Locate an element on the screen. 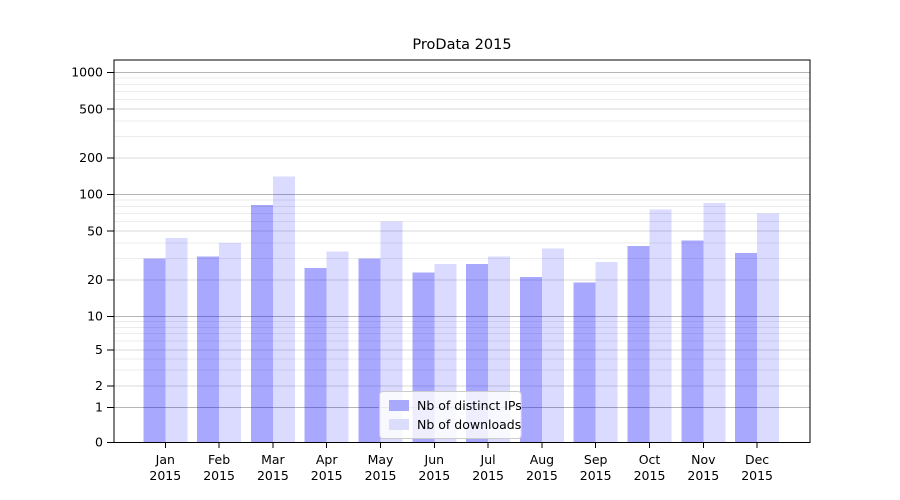  x-tick-label-month: May is located at coordinates (381, 459).